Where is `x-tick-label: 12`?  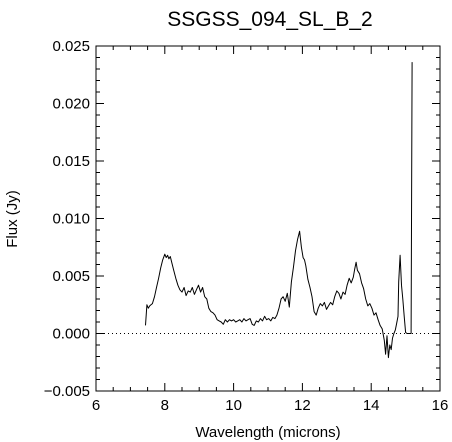 x-tick-label: 12 is located at coordinates (302, 405).